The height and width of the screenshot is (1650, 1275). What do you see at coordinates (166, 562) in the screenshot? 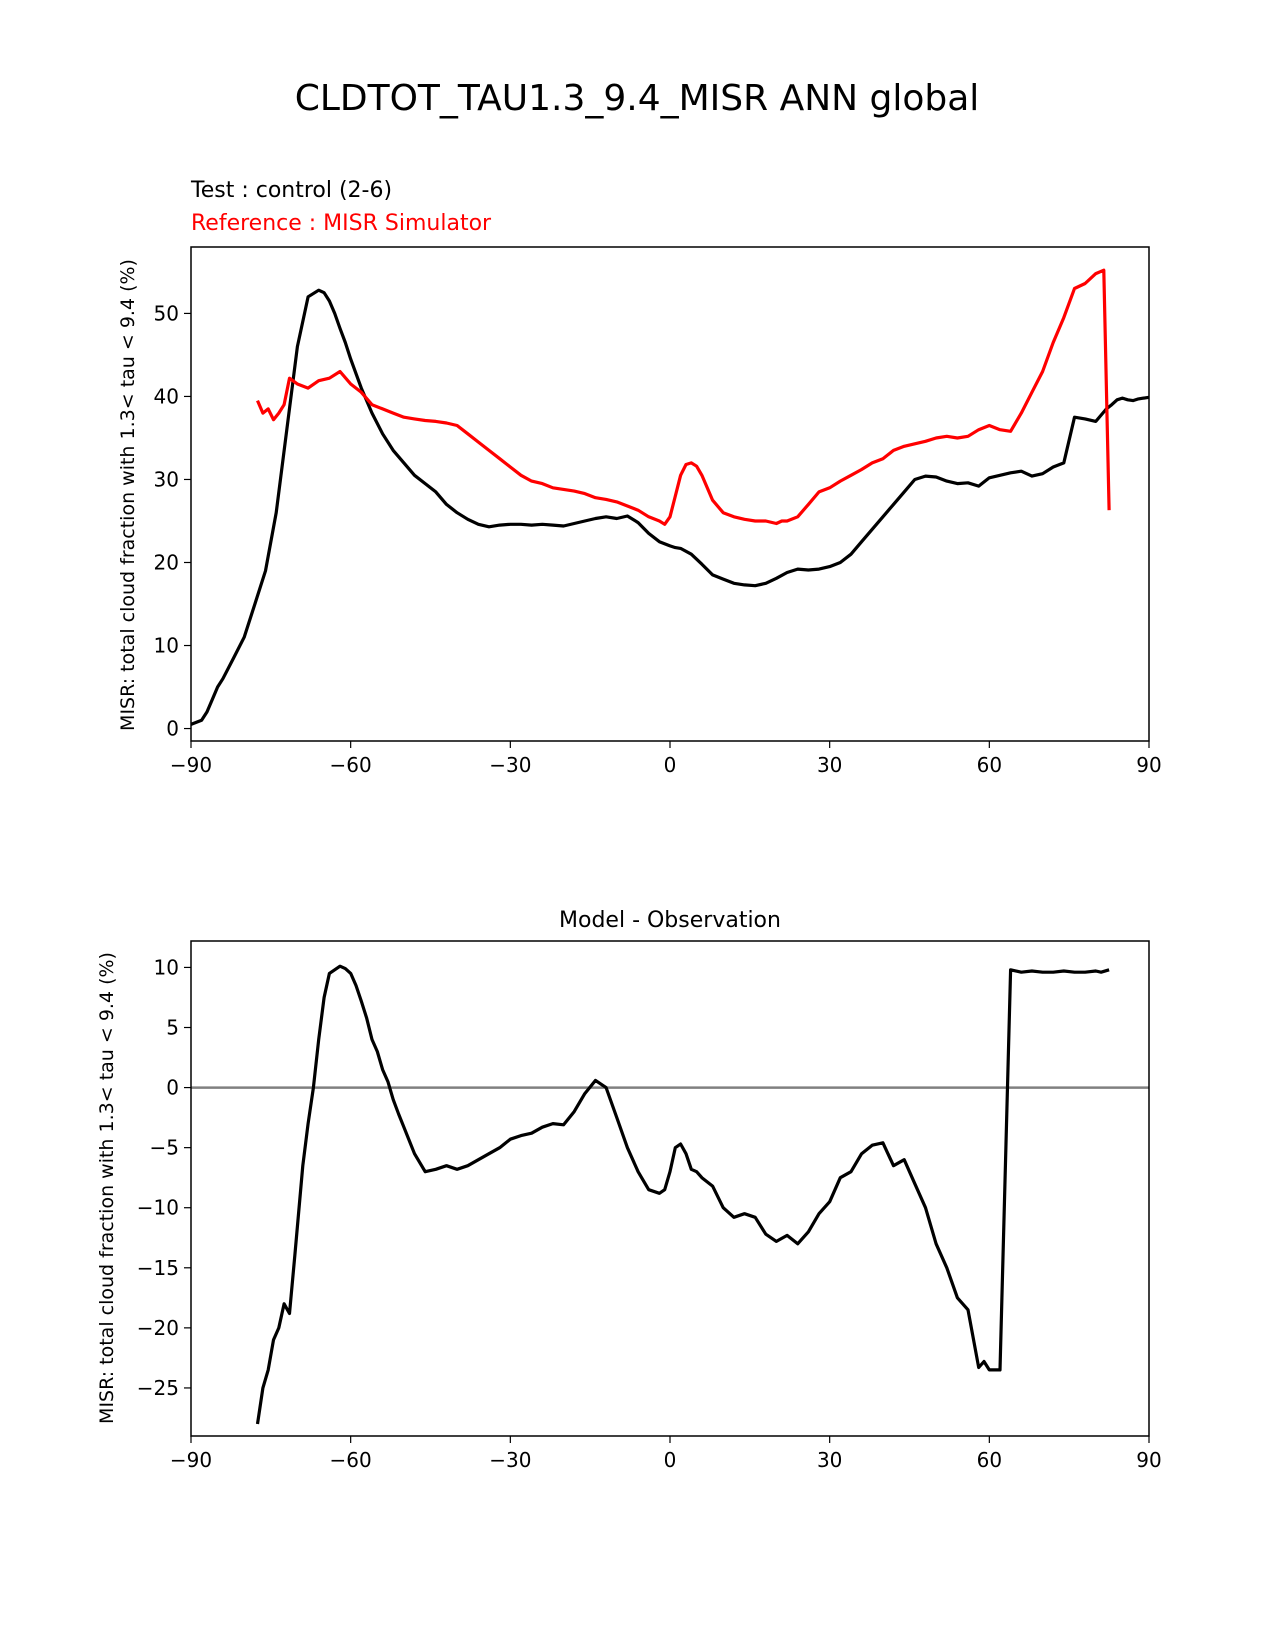
I see `panel1-ytick-label: 20` at bounding box center [166, 562].